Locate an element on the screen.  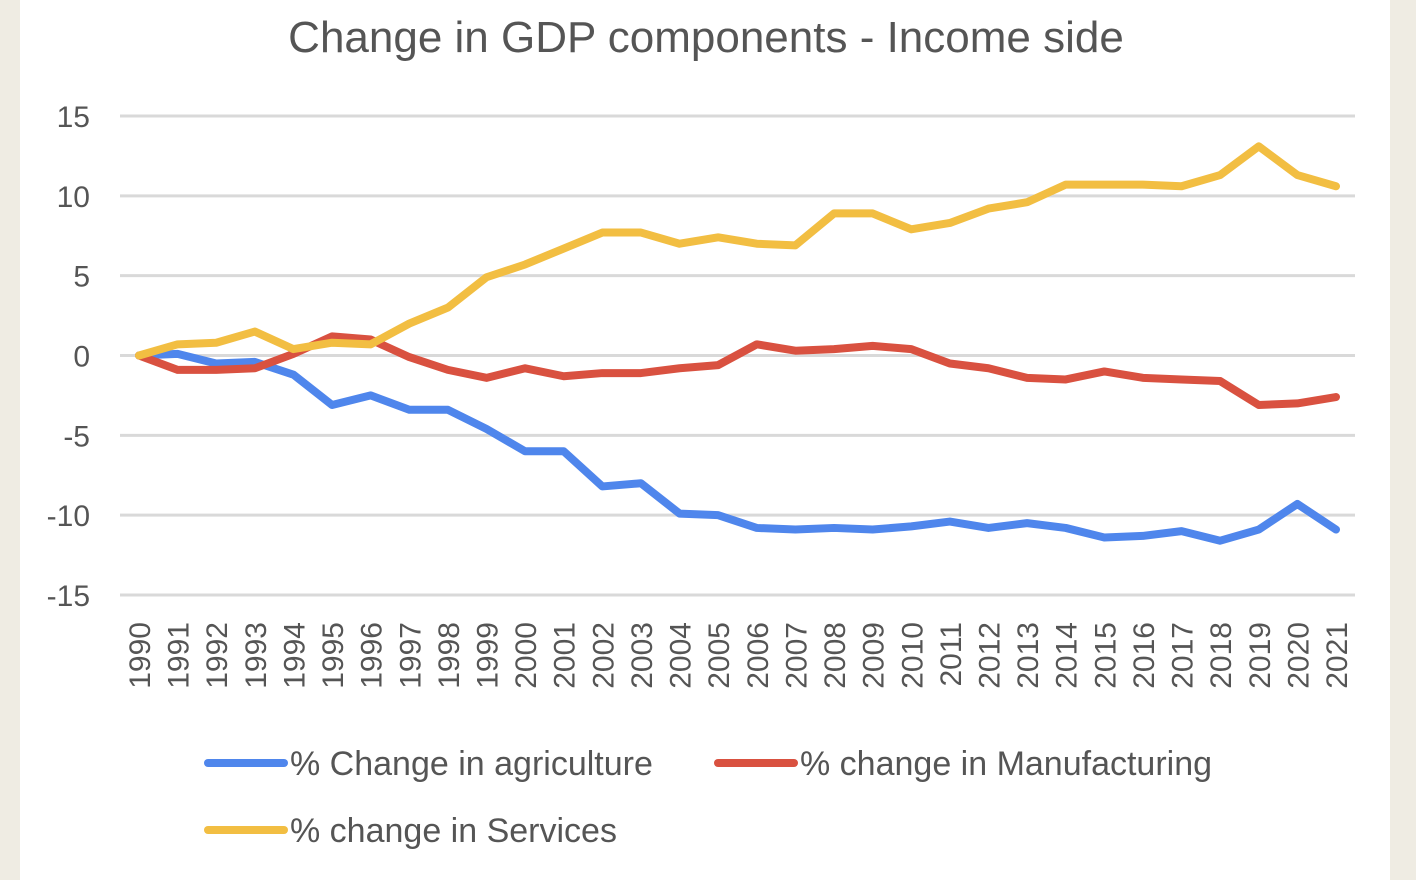
legend-label: % change in Services is located at coordinates (453, 831).